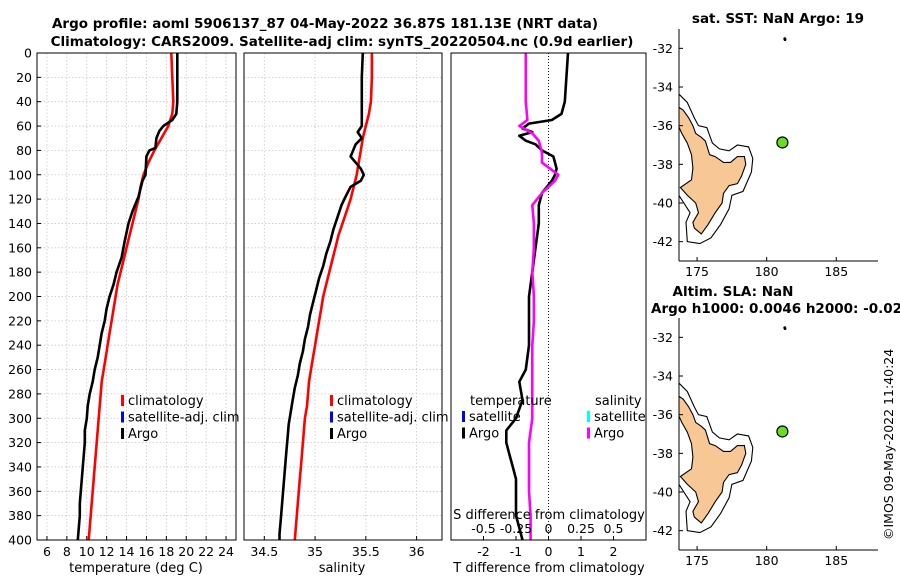 The width and height of the screenshot is (900, 580). I want to click on x-tick-label: -2, so click(483, 551).